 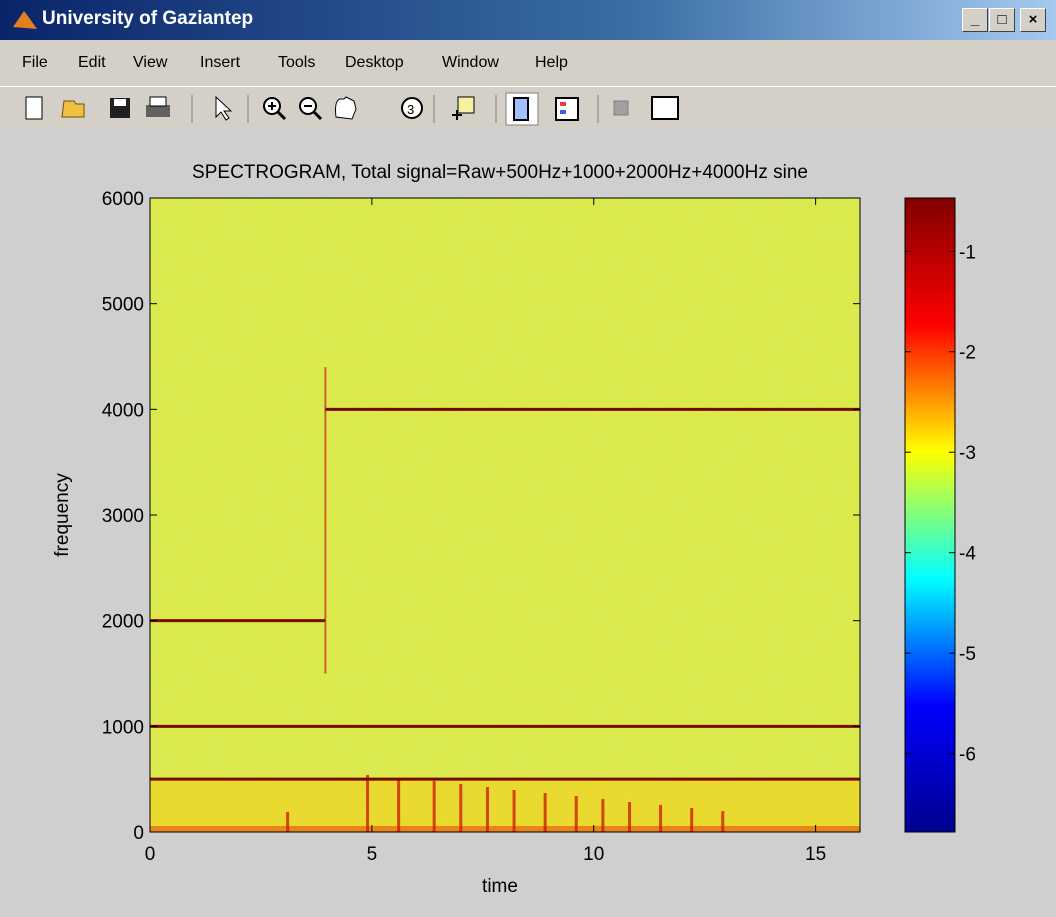 I want to click on y-tick-label: 6000, so click(x=123, y=199).